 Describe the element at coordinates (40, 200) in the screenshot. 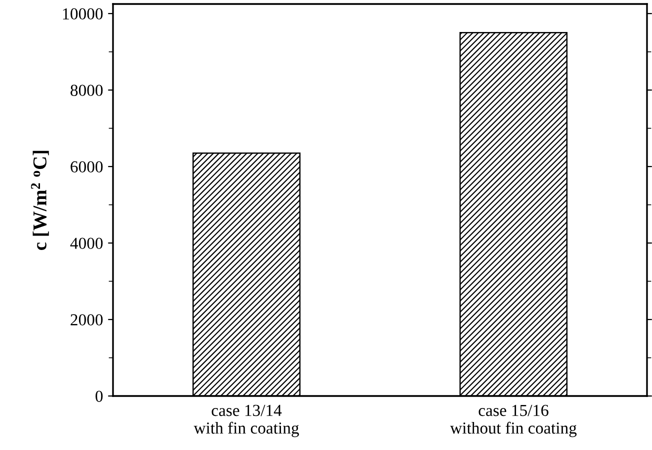

I see `y-axis-title: c [W/m$^{2 o}$C]` at that location.